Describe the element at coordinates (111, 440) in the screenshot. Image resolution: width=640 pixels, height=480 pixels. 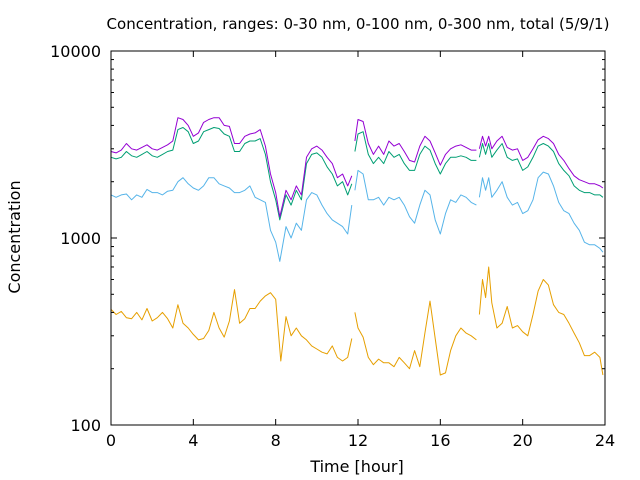
I see `x-tick-label: 0` at that location.